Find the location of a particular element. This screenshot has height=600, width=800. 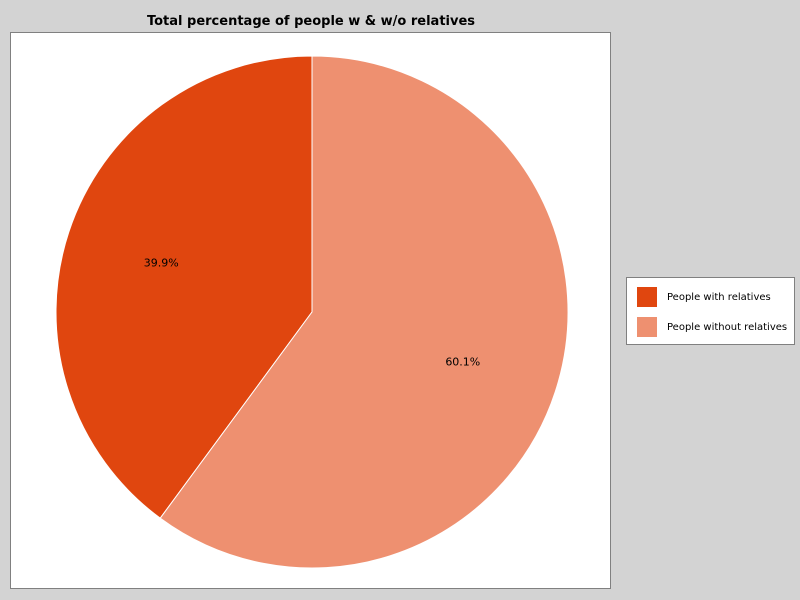

slice-value-label-1: 60.1% is located at coordinates (462, 362).